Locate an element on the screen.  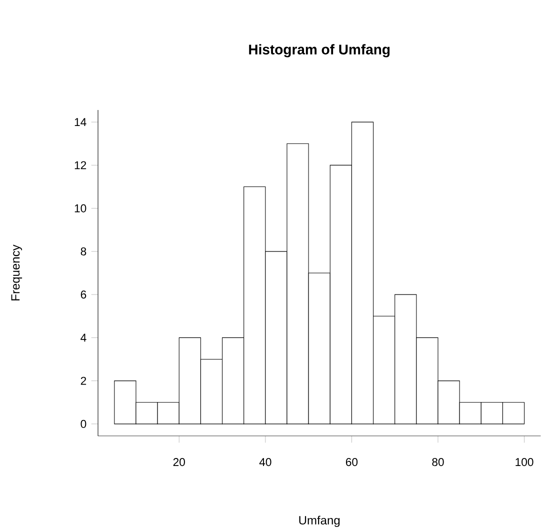
y-tick-label: 6 is located at coordinates (83, 294).